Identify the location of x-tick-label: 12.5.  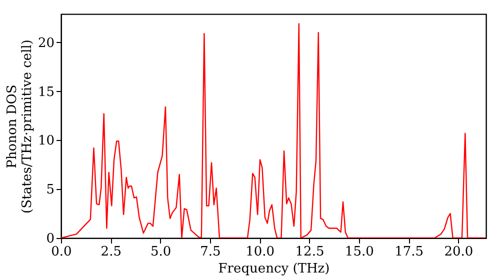
(309, 252).